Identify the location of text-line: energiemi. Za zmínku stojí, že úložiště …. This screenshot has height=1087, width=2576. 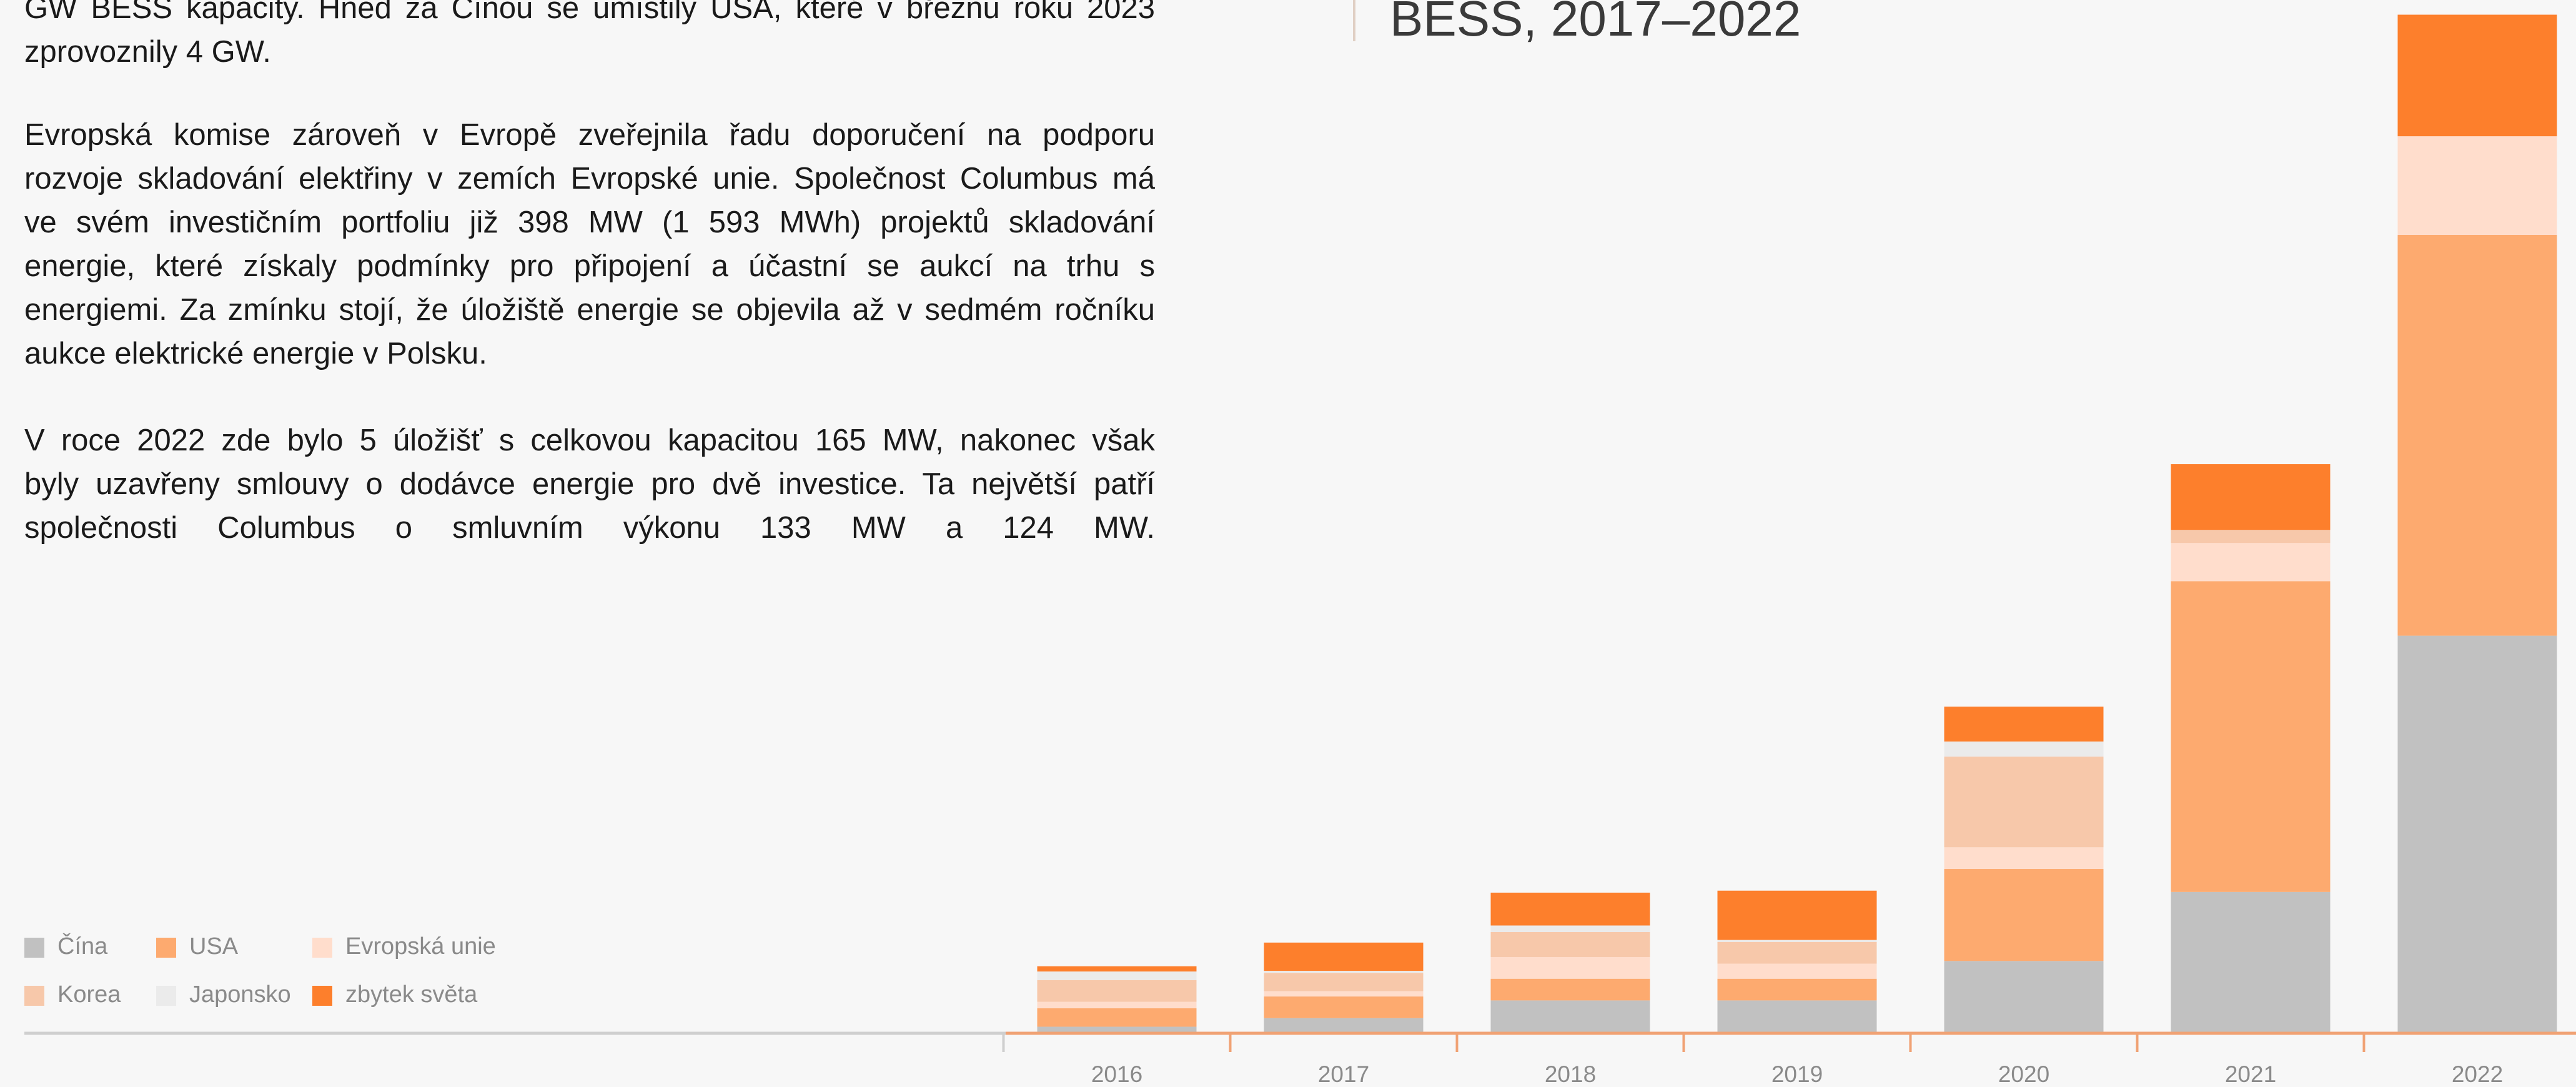
(589, 310).